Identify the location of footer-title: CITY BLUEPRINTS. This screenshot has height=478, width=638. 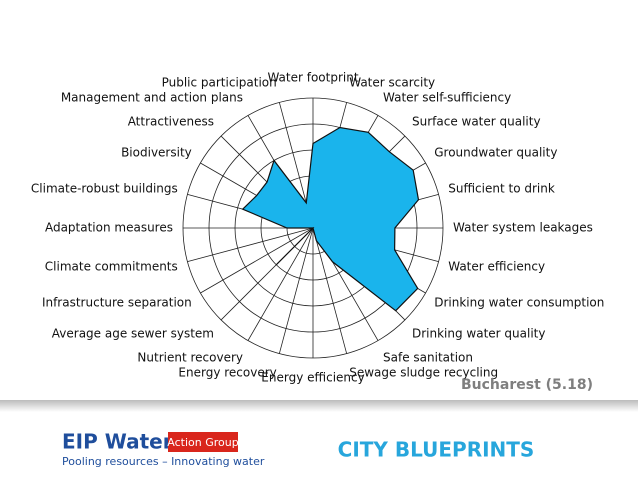
(436, 450).